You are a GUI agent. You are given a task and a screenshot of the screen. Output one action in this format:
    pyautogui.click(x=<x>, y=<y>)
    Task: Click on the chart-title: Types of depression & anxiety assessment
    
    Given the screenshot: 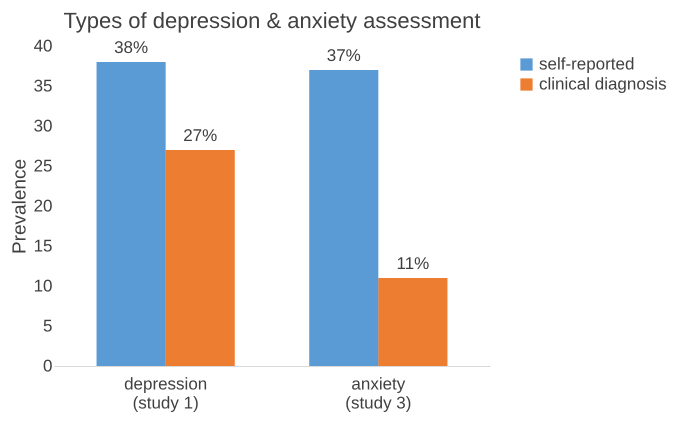 What is the action you would take?
    pyautogui.click(x=272, y=20)
    